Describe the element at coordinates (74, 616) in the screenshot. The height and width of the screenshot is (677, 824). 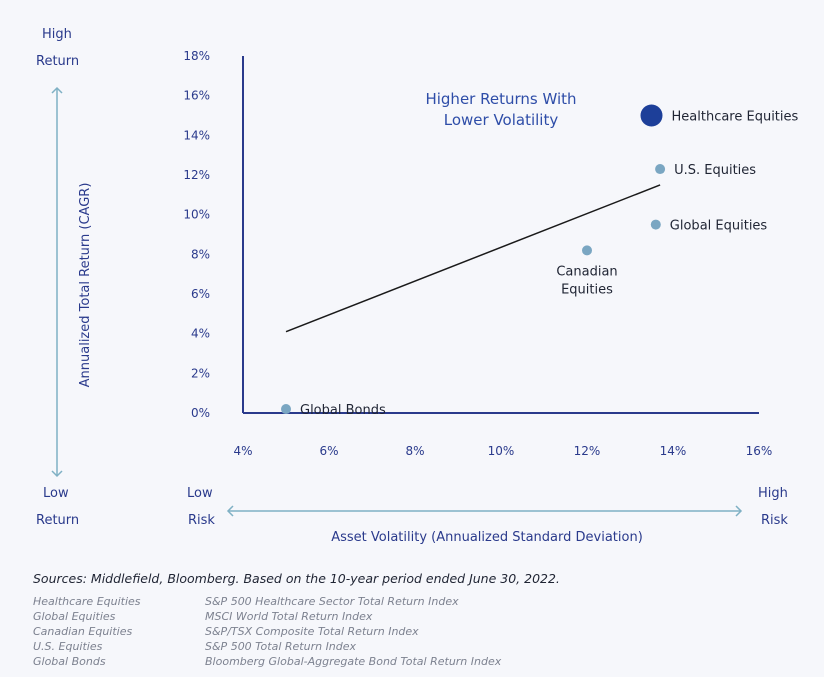
I see `legend-asset-name: Global Equities` at that location.